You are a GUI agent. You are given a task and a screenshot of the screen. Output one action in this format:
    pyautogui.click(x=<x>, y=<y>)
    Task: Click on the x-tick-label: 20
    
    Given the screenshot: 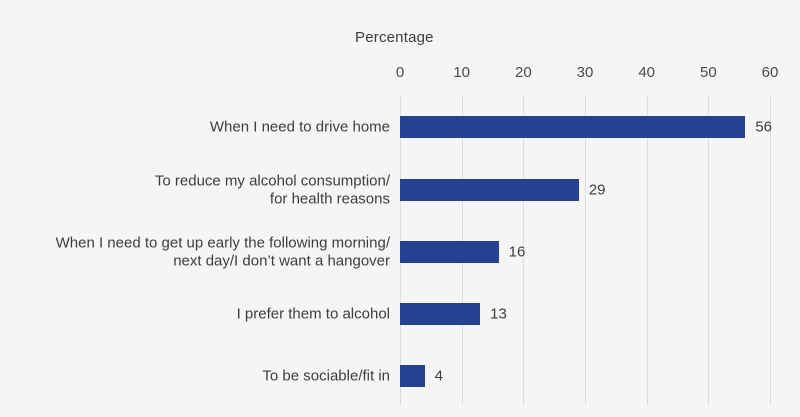 What is the action you would take?
    pyautogui.click(x=523, y=72)
    